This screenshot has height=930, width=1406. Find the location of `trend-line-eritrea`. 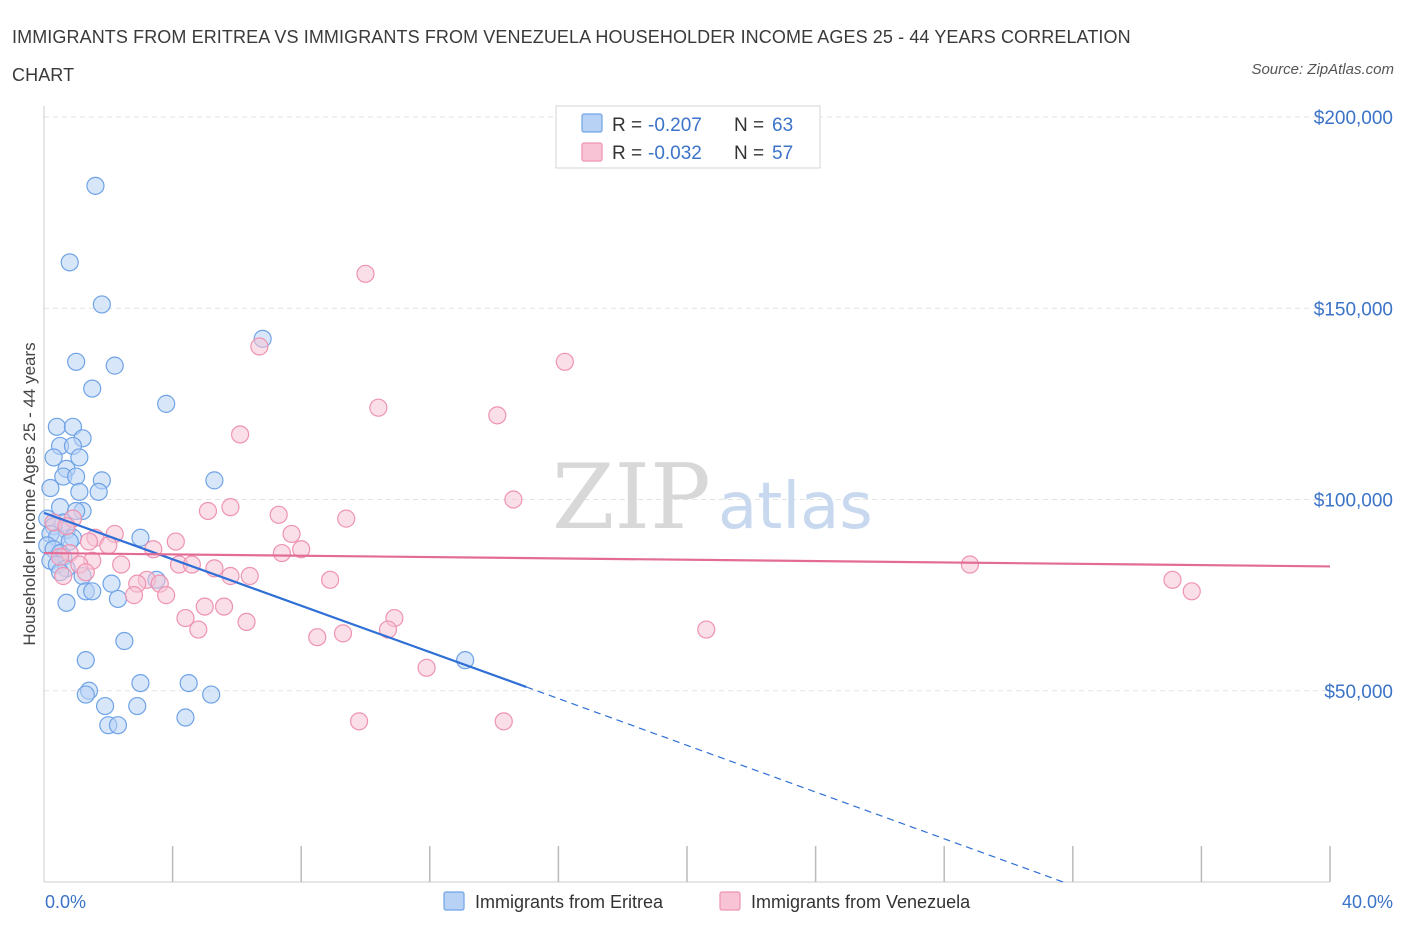

trend-line-eritrea is located at coordinates (285, 599).